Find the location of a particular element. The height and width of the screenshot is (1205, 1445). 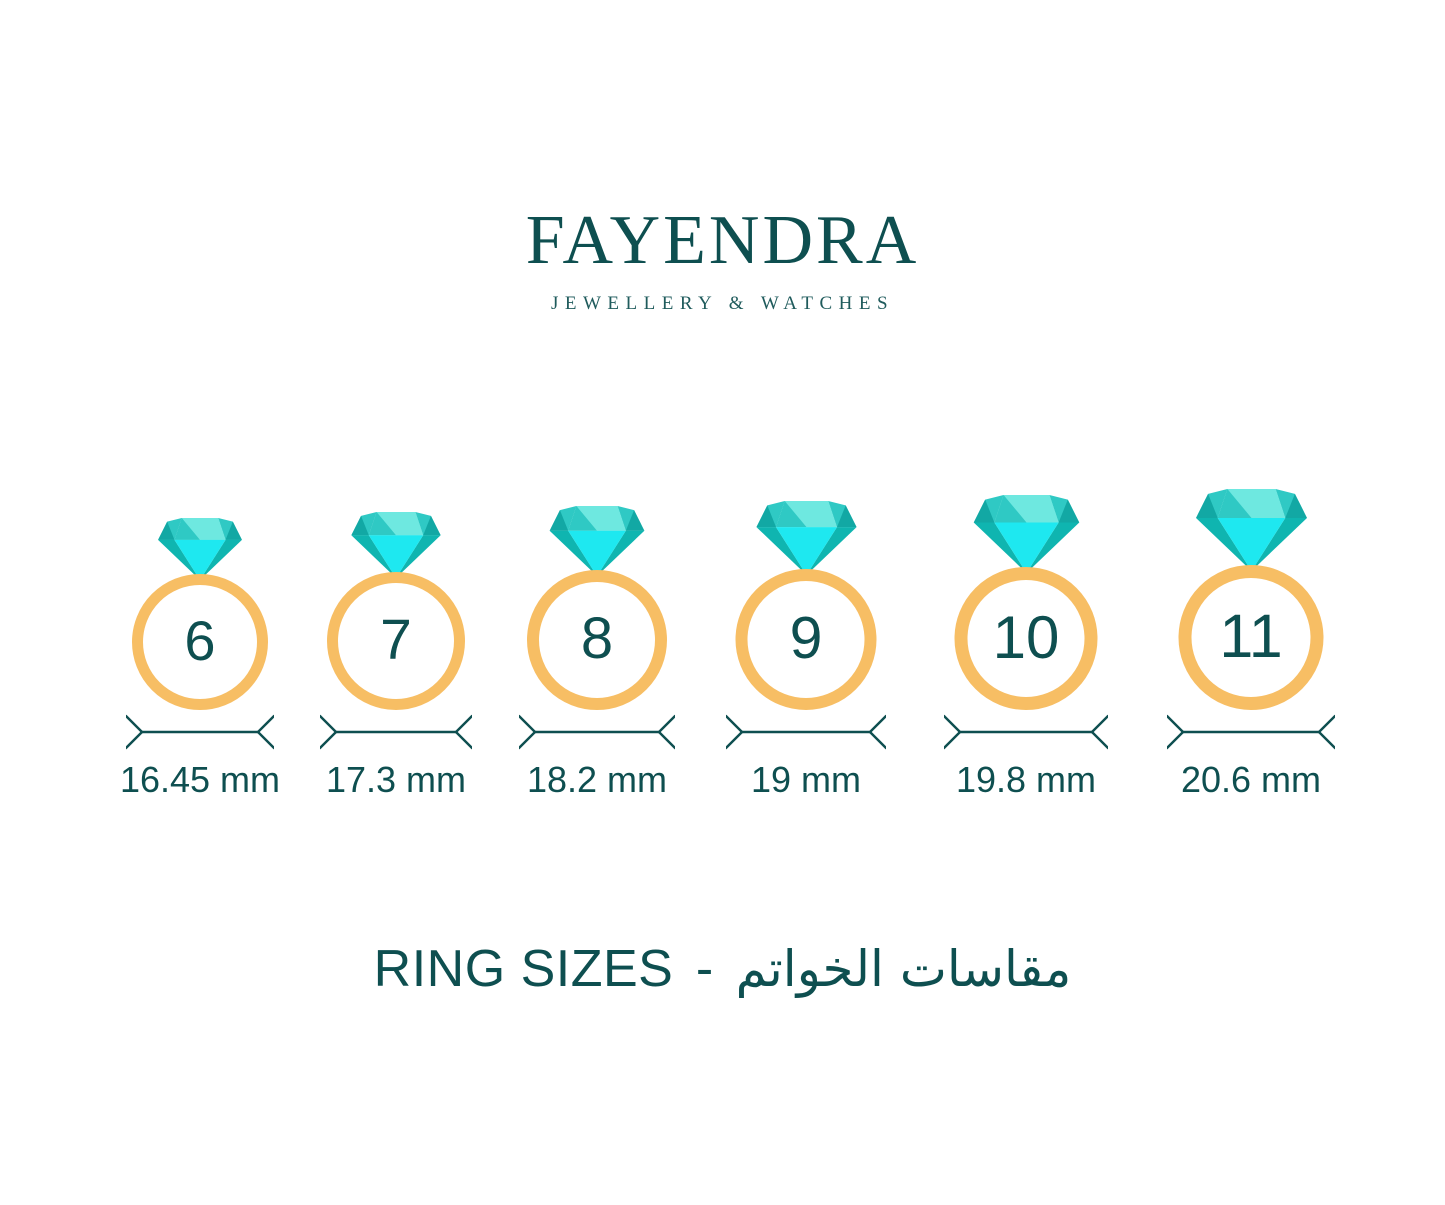

ring-size-number: 10 is located at coordinates (1026, 637).